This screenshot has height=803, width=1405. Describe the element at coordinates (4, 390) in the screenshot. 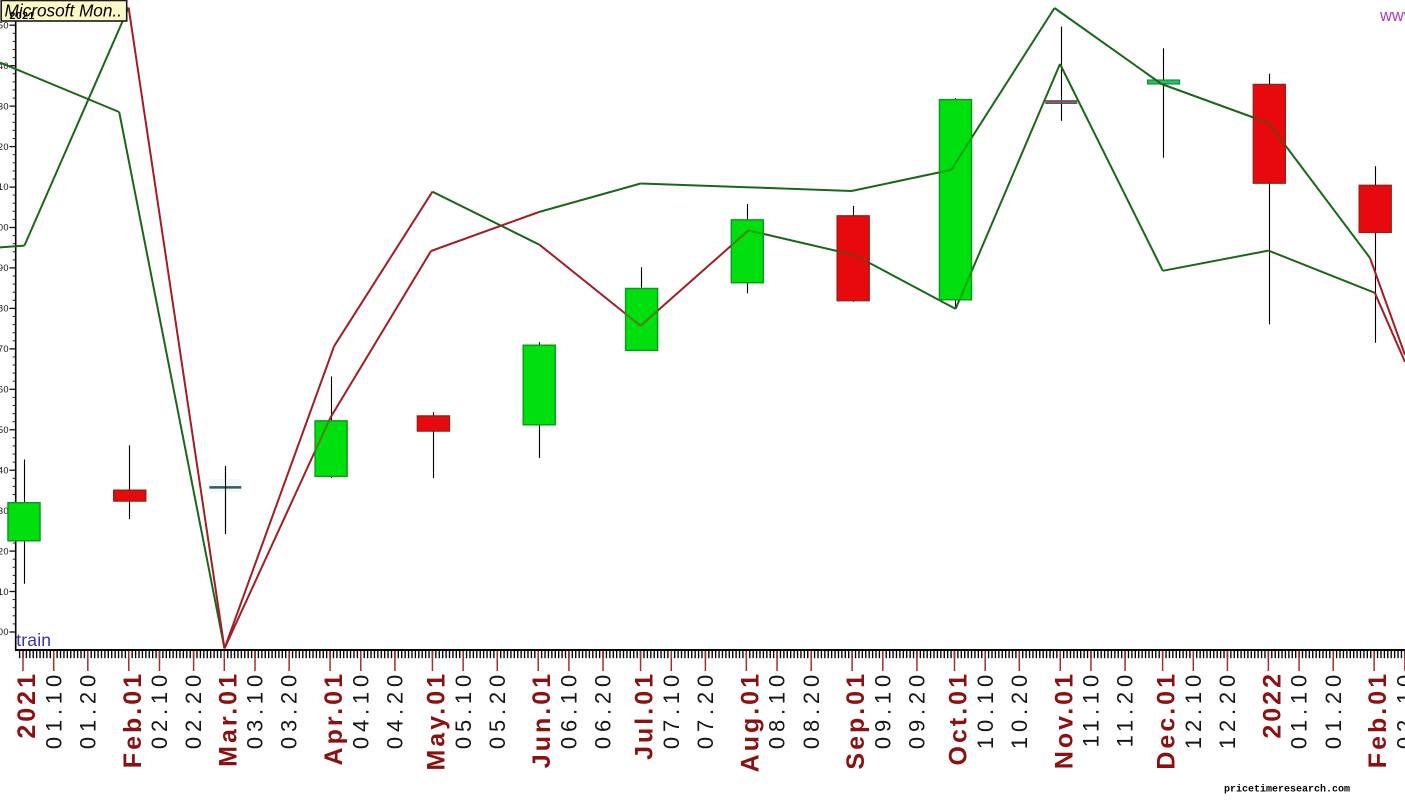

I see `svg-text: 260` at that location.